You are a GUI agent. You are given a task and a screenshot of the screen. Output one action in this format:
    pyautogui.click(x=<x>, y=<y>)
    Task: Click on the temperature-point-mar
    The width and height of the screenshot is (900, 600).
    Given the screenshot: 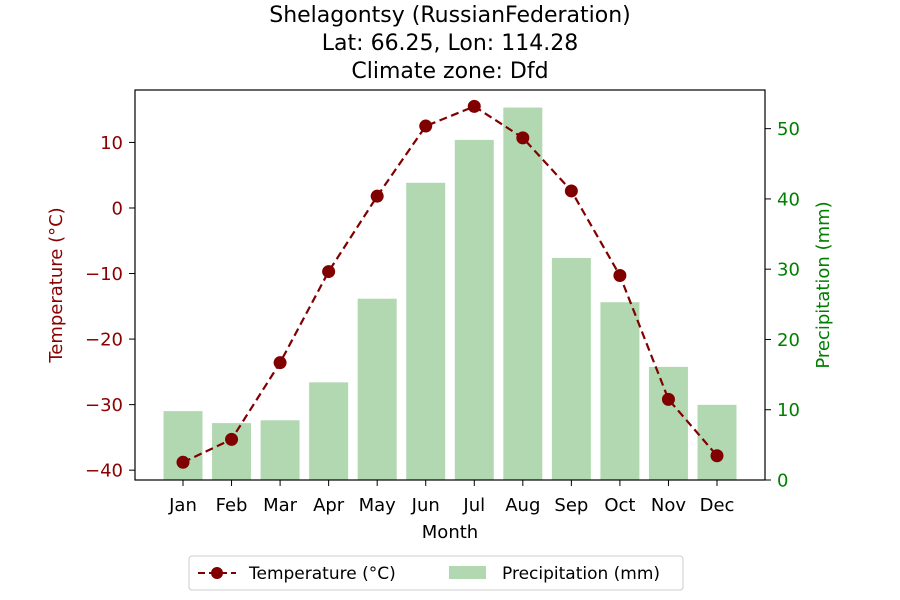 What is the action you would take?
    pyautogui.click(x=280, y=363)
    